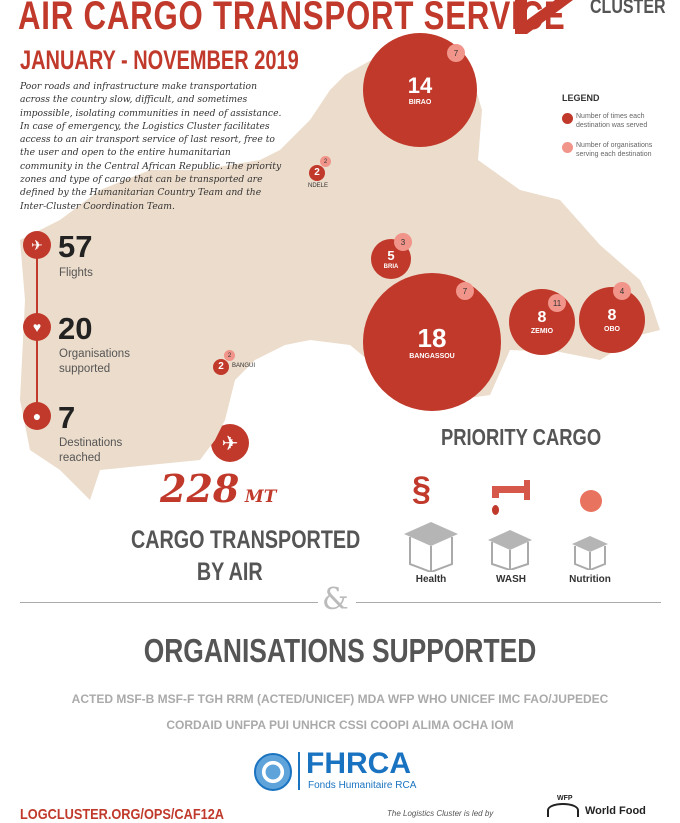 Image resolution: width=680 pixels, height=823 pixels. What do you see at coordinates (391, 266) in the screenshot?
I see `destination-label: BRIA` at bounding box center [391, 266].